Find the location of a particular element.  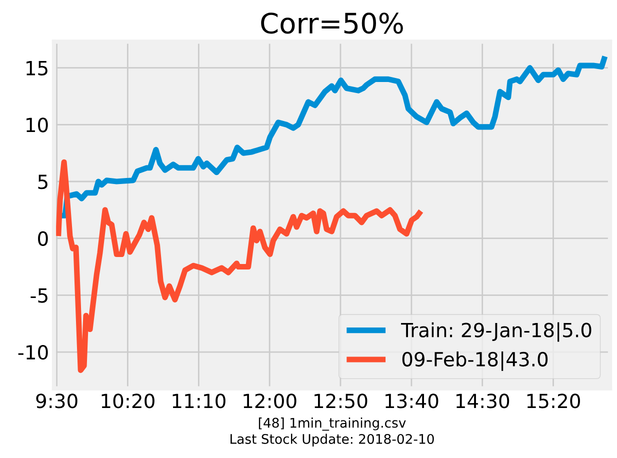

text: Last Stock Update: 2018-02-10 is located at coordinates (332, 440).